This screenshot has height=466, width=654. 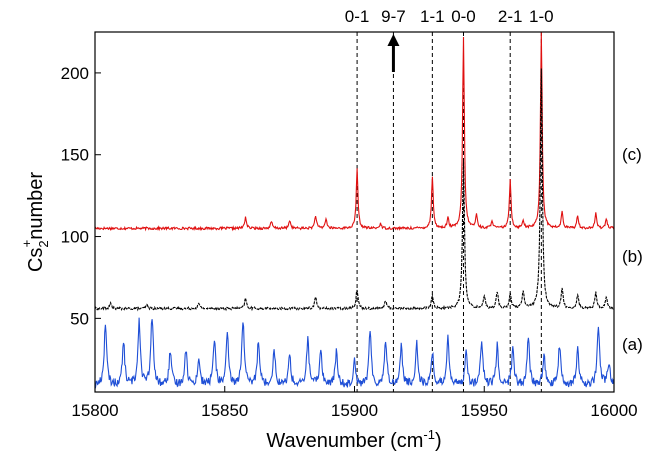 What do you see at coordinates (354, 410) in the screenshot?
I see `x-tick-label: 15900` at bounding box center [354, 410].